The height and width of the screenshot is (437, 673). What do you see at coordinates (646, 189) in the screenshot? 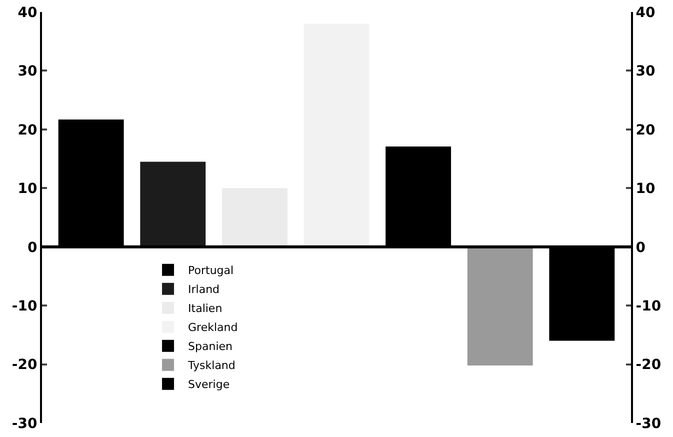
I see `y2-tick-label: 10` at bounding box center [646, 189].